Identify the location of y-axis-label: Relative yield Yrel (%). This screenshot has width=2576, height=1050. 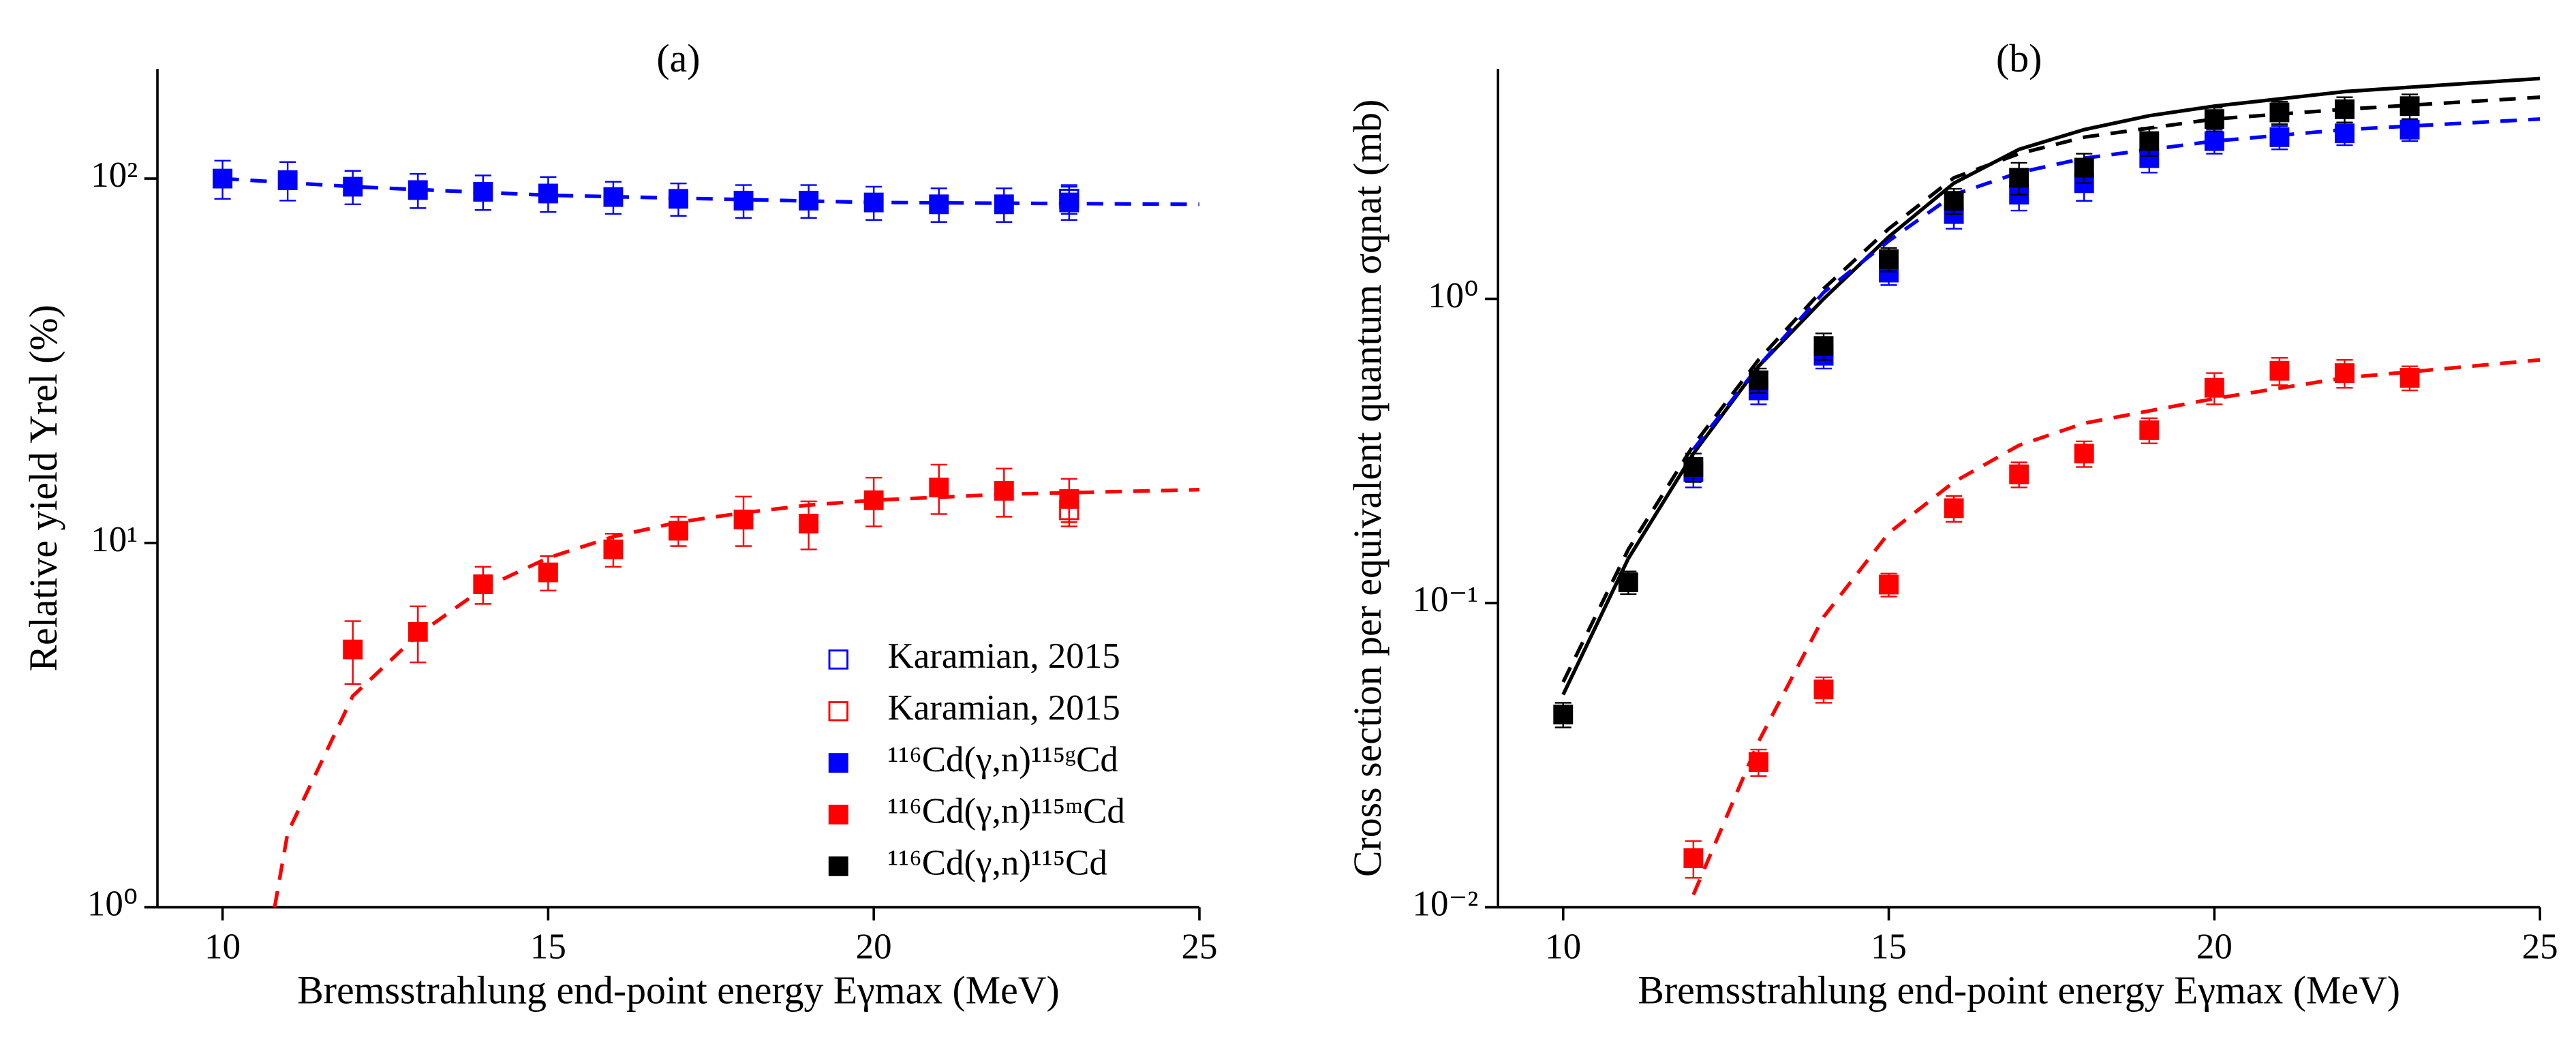
(43, 488).